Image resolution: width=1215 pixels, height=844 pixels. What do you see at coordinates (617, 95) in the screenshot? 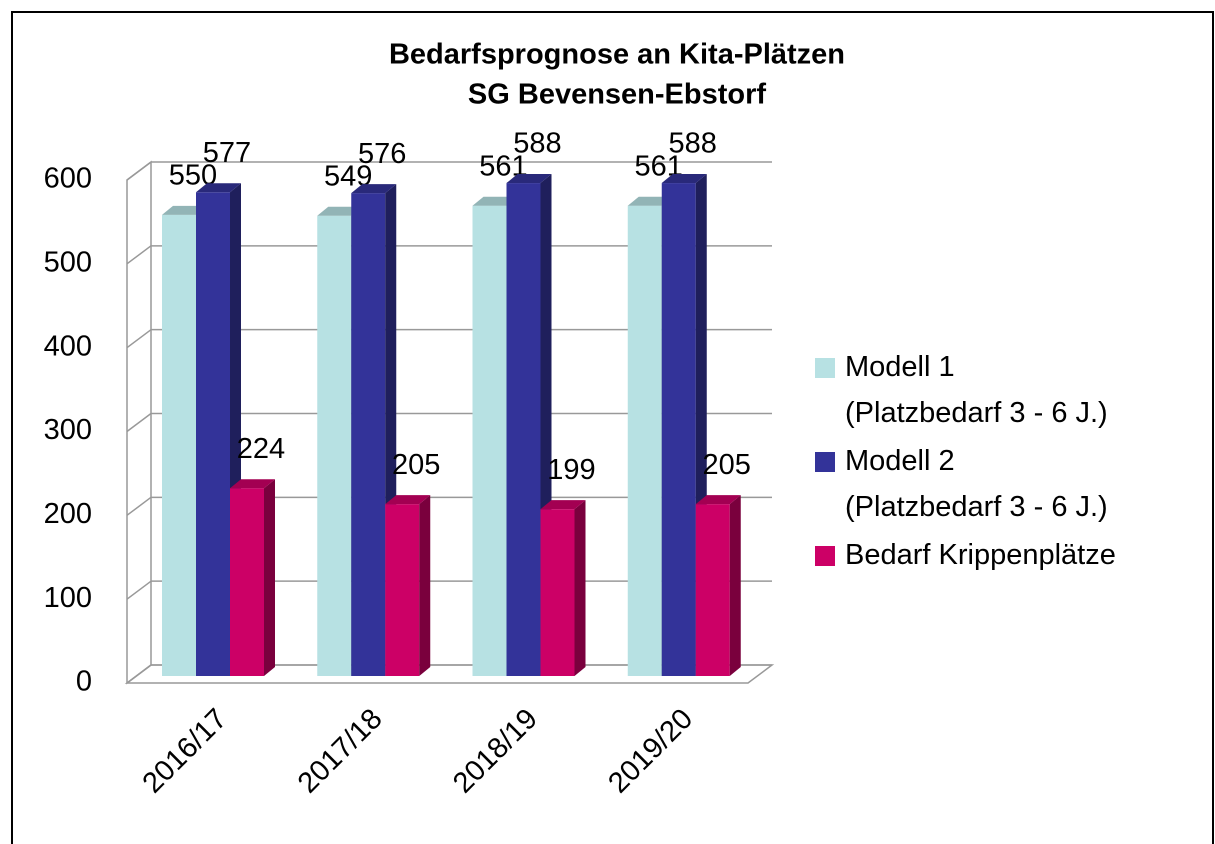
I see `chart-subtitle: SG Bevensen-Ebstorf` at bounding box center [617, 95].